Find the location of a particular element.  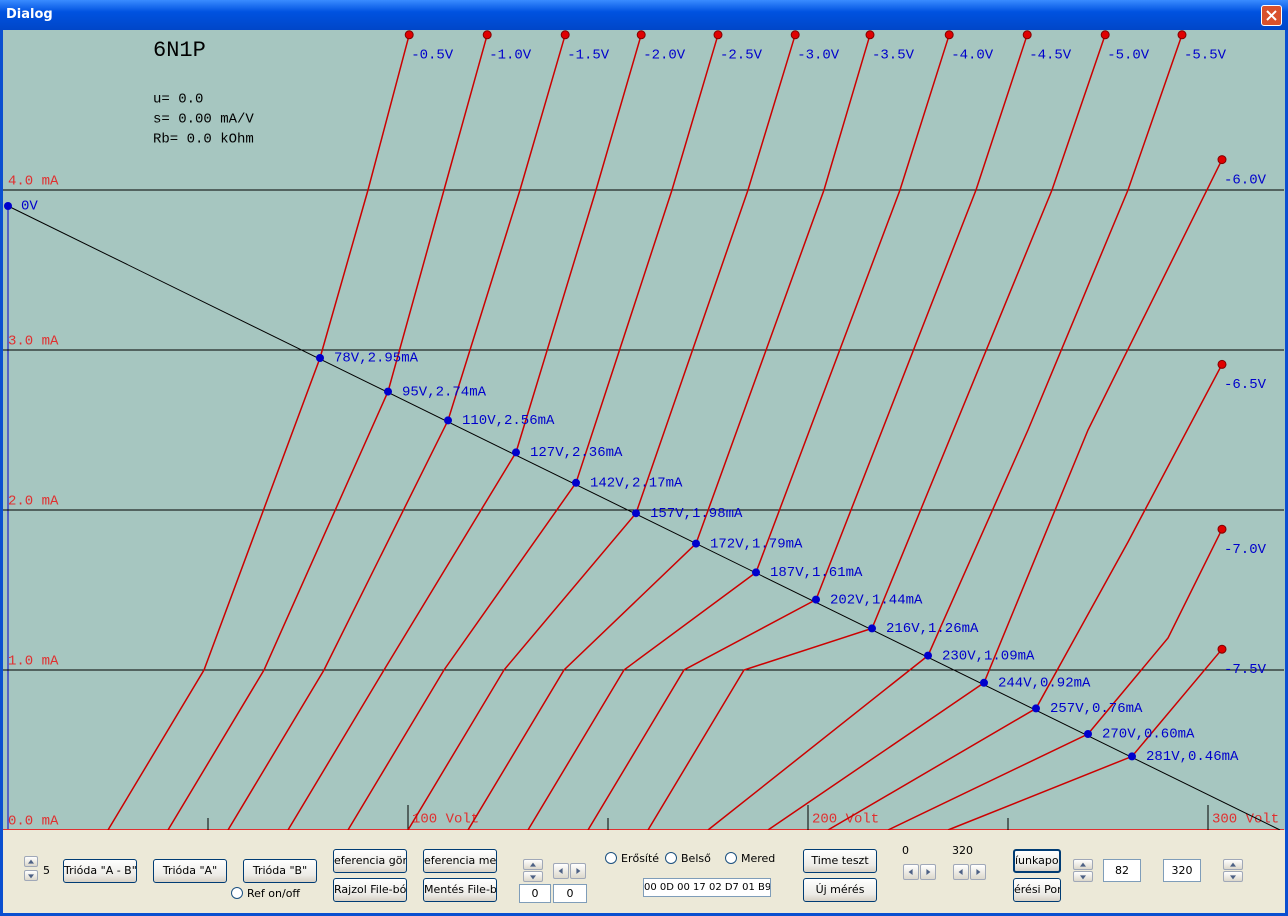

point-label: 216V,1.26mA is located at coordinates (932, 629).